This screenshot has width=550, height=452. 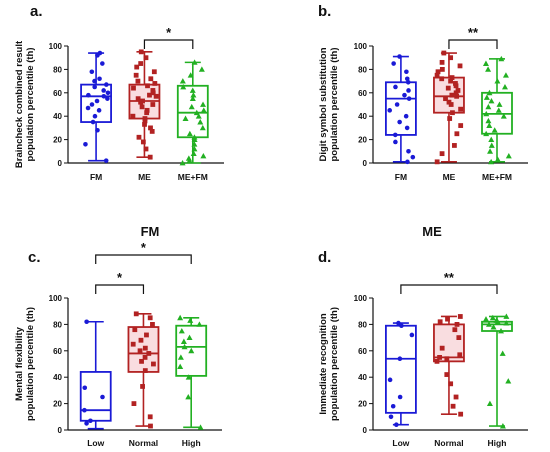 I want to click on panel-letter: c., so click(x=34, y=257).